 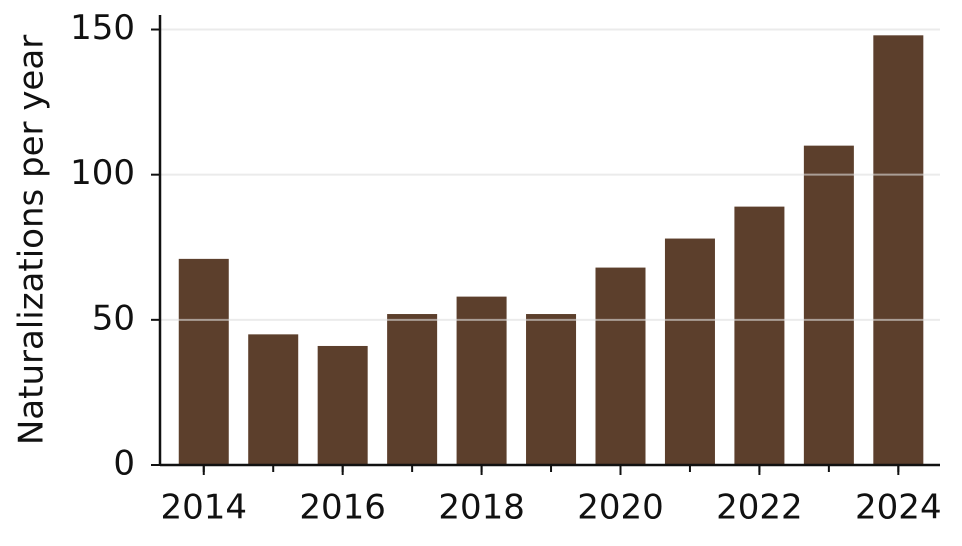 I want to click on x-tick-label: 2020, so click(x=620, y=508).